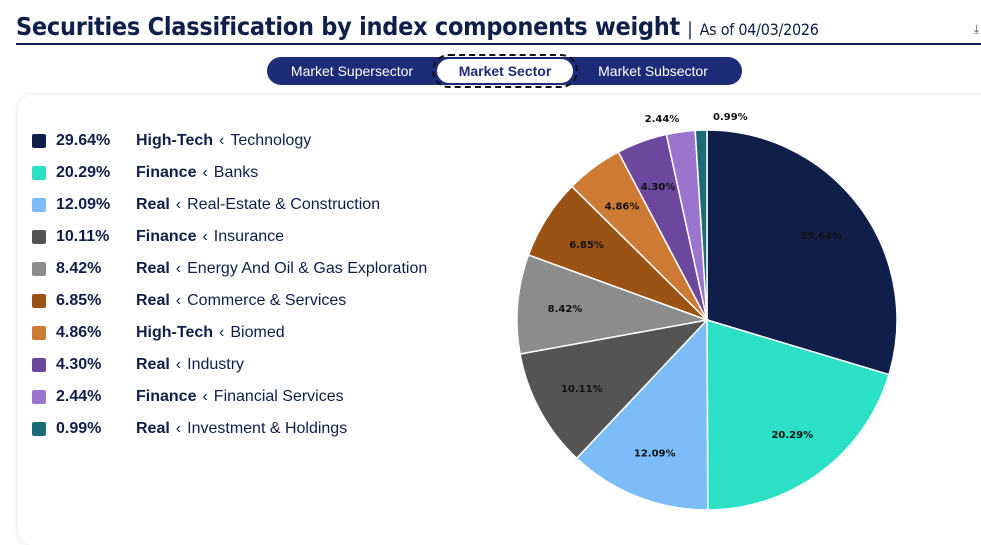 This screenshot has width=981, height=545. I want to click on as-of-date: As of 04/03/2026, so click(759, 29).